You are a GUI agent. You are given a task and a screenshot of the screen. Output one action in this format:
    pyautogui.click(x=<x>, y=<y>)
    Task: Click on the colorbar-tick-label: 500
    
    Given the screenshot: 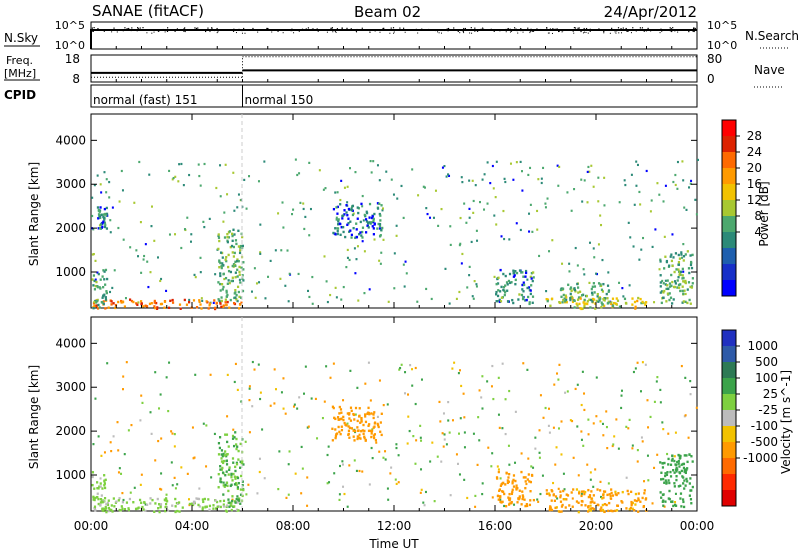 What is the action you would take?
    pyautogui.click(x=766, y=362)
    